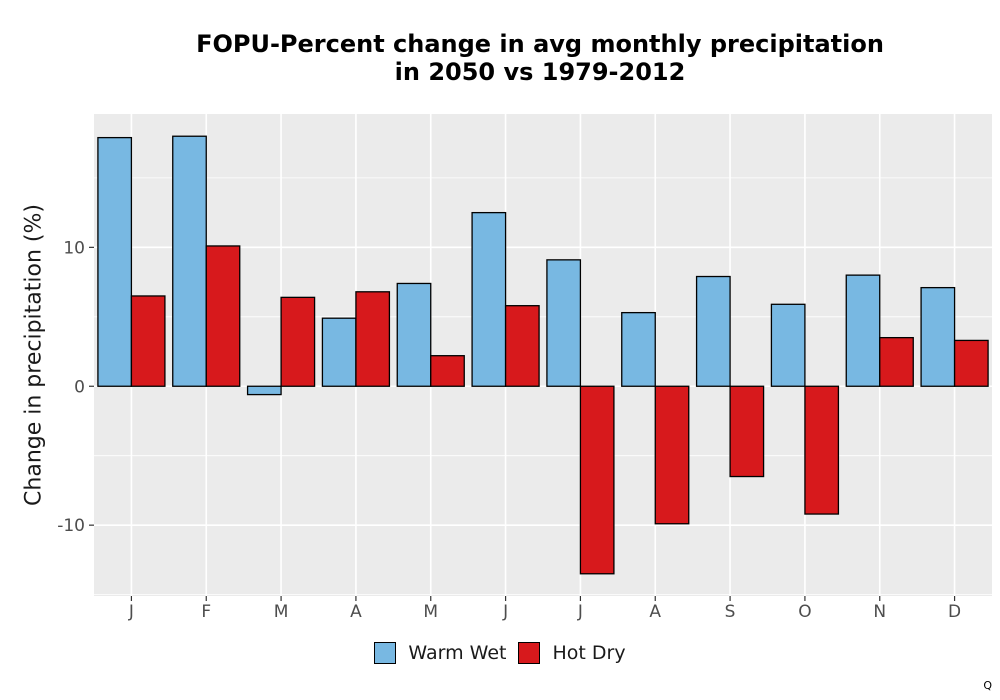  What do you see at coordinates (730, 612) in the screenshot?
I see `x-tick-label: S` at bounding box center [730, 612].